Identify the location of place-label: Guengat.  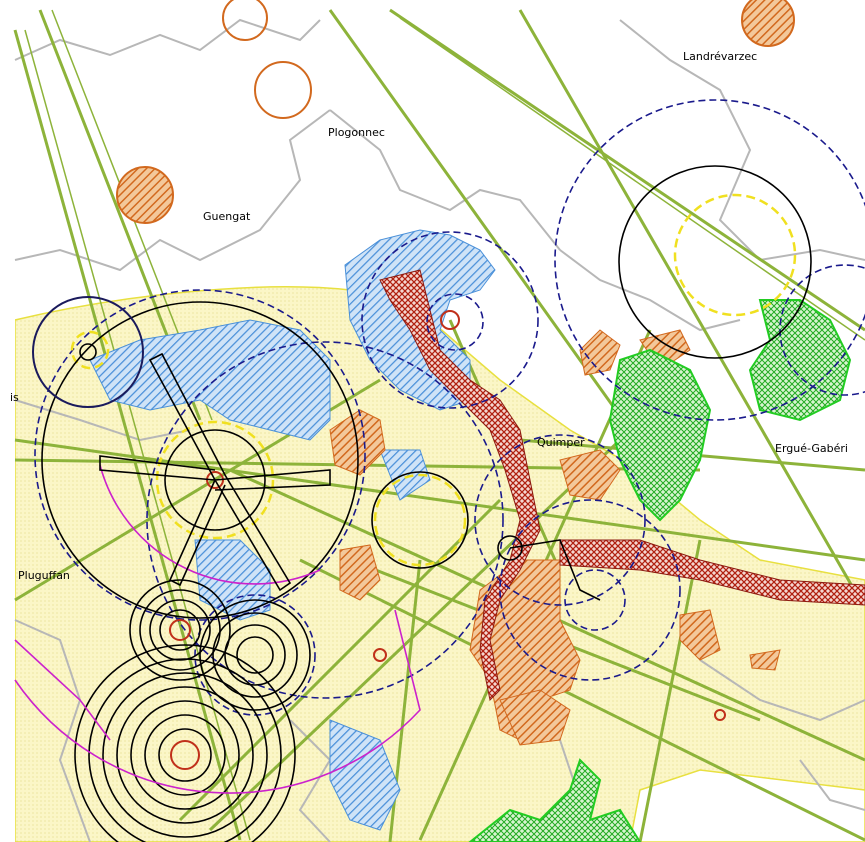
(227, 216).